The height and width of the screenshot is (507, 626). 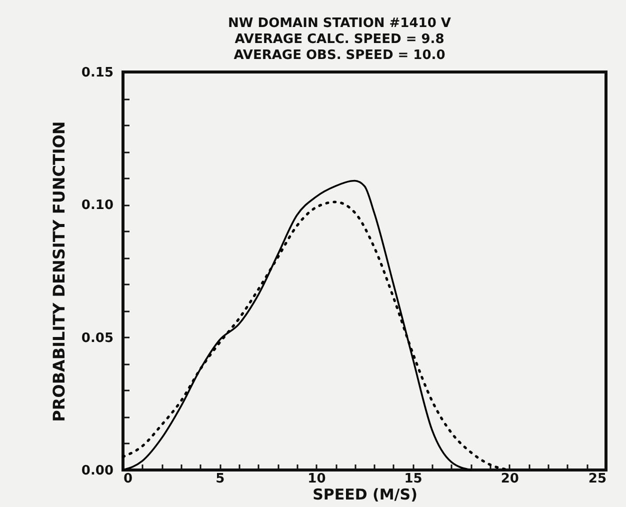 I want to click on y-tick-label: 0.15, so click(x=97, y=73).